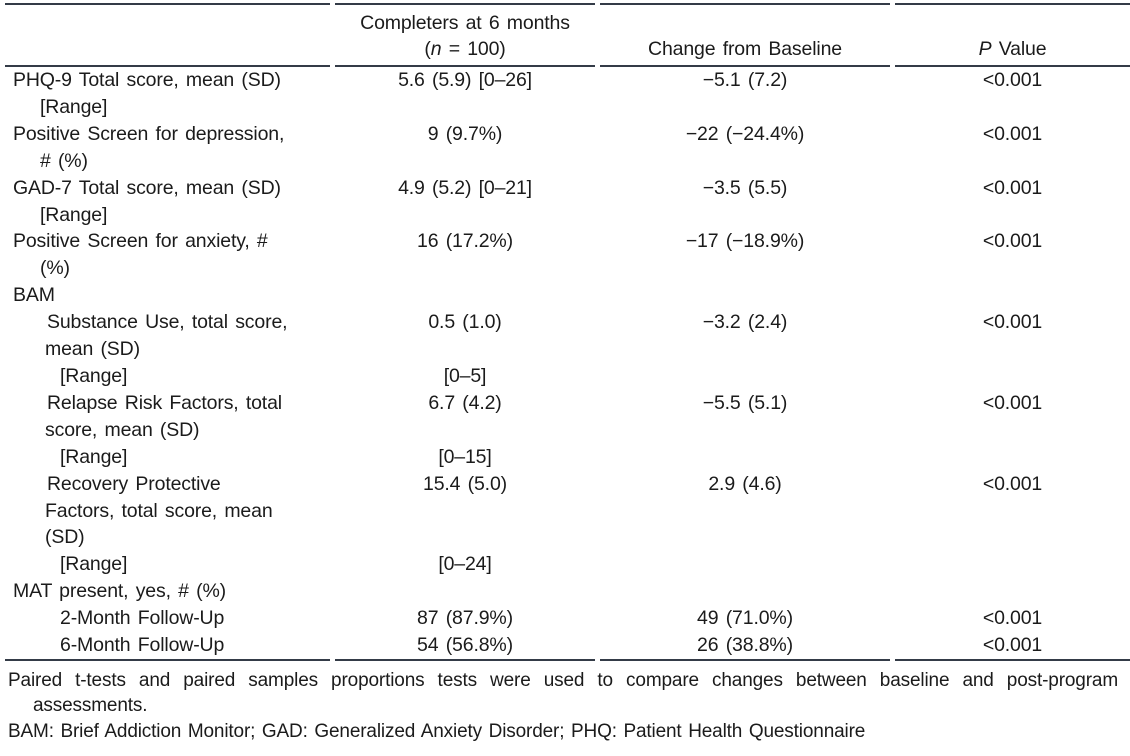  I want to click on row-label-line: Positive Screen for anxiety, #, so click(140, 241).